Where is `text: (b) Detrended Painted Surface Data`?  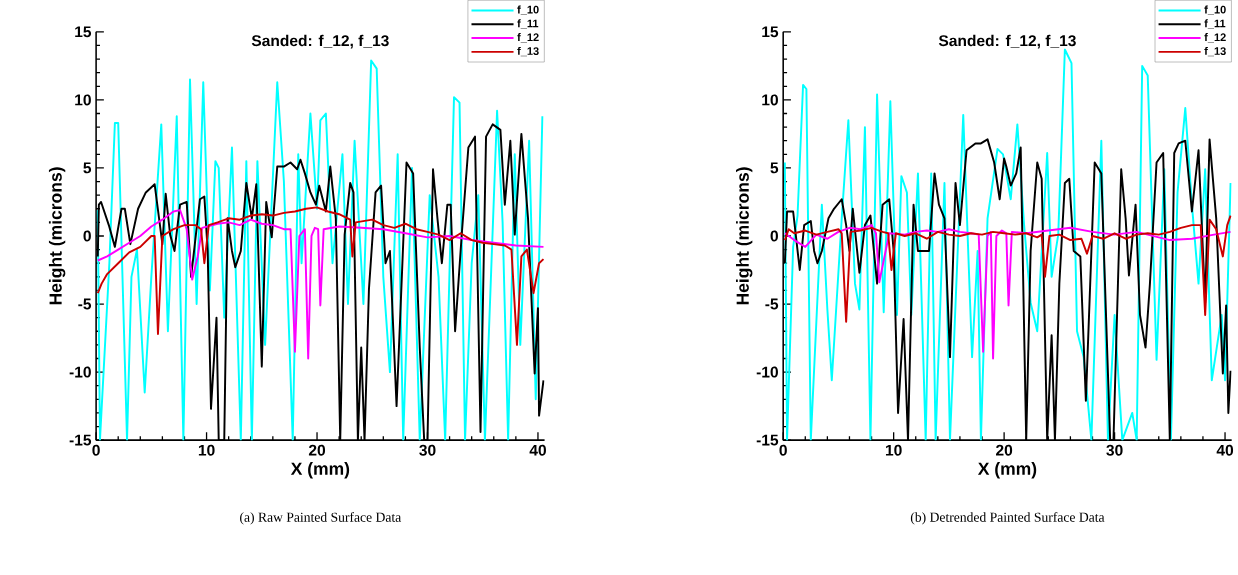 text: (b) Detrended Painted Surface Data is located at coordinates (1007, 518).